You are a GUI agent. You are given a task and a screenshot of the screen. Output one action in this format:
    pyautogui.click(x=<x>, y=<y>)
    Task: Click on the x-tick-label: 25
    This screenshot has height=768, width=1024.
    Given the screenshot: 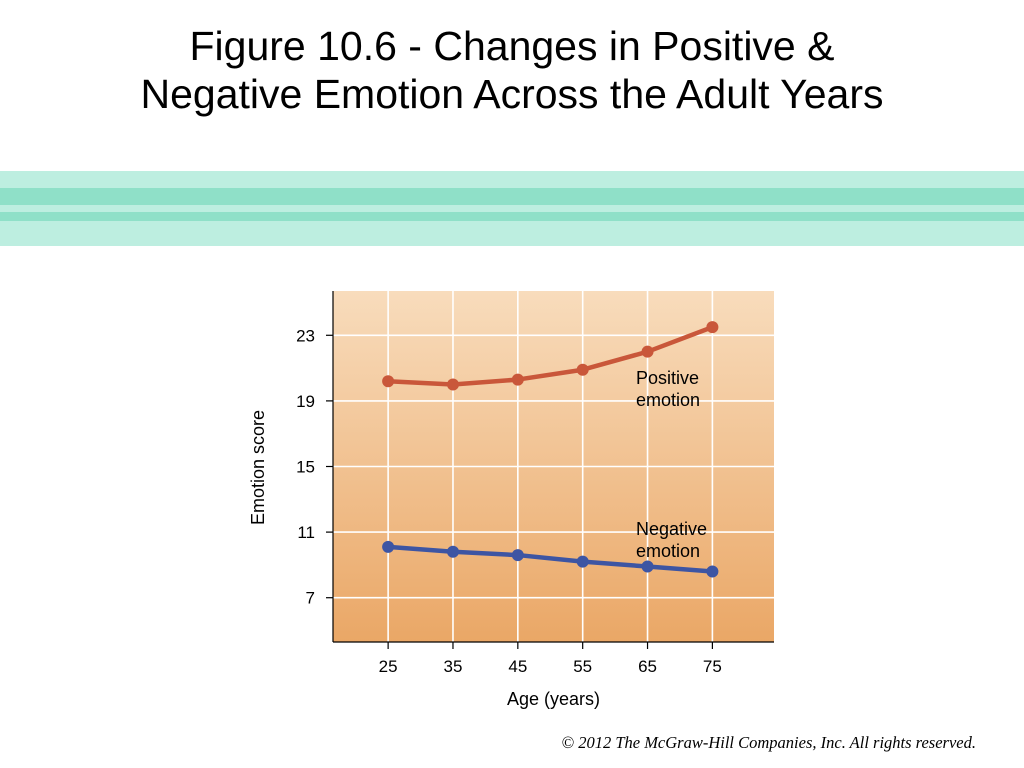 What is the action you would take?
    pyautogui.click(x=388, y=666)
    